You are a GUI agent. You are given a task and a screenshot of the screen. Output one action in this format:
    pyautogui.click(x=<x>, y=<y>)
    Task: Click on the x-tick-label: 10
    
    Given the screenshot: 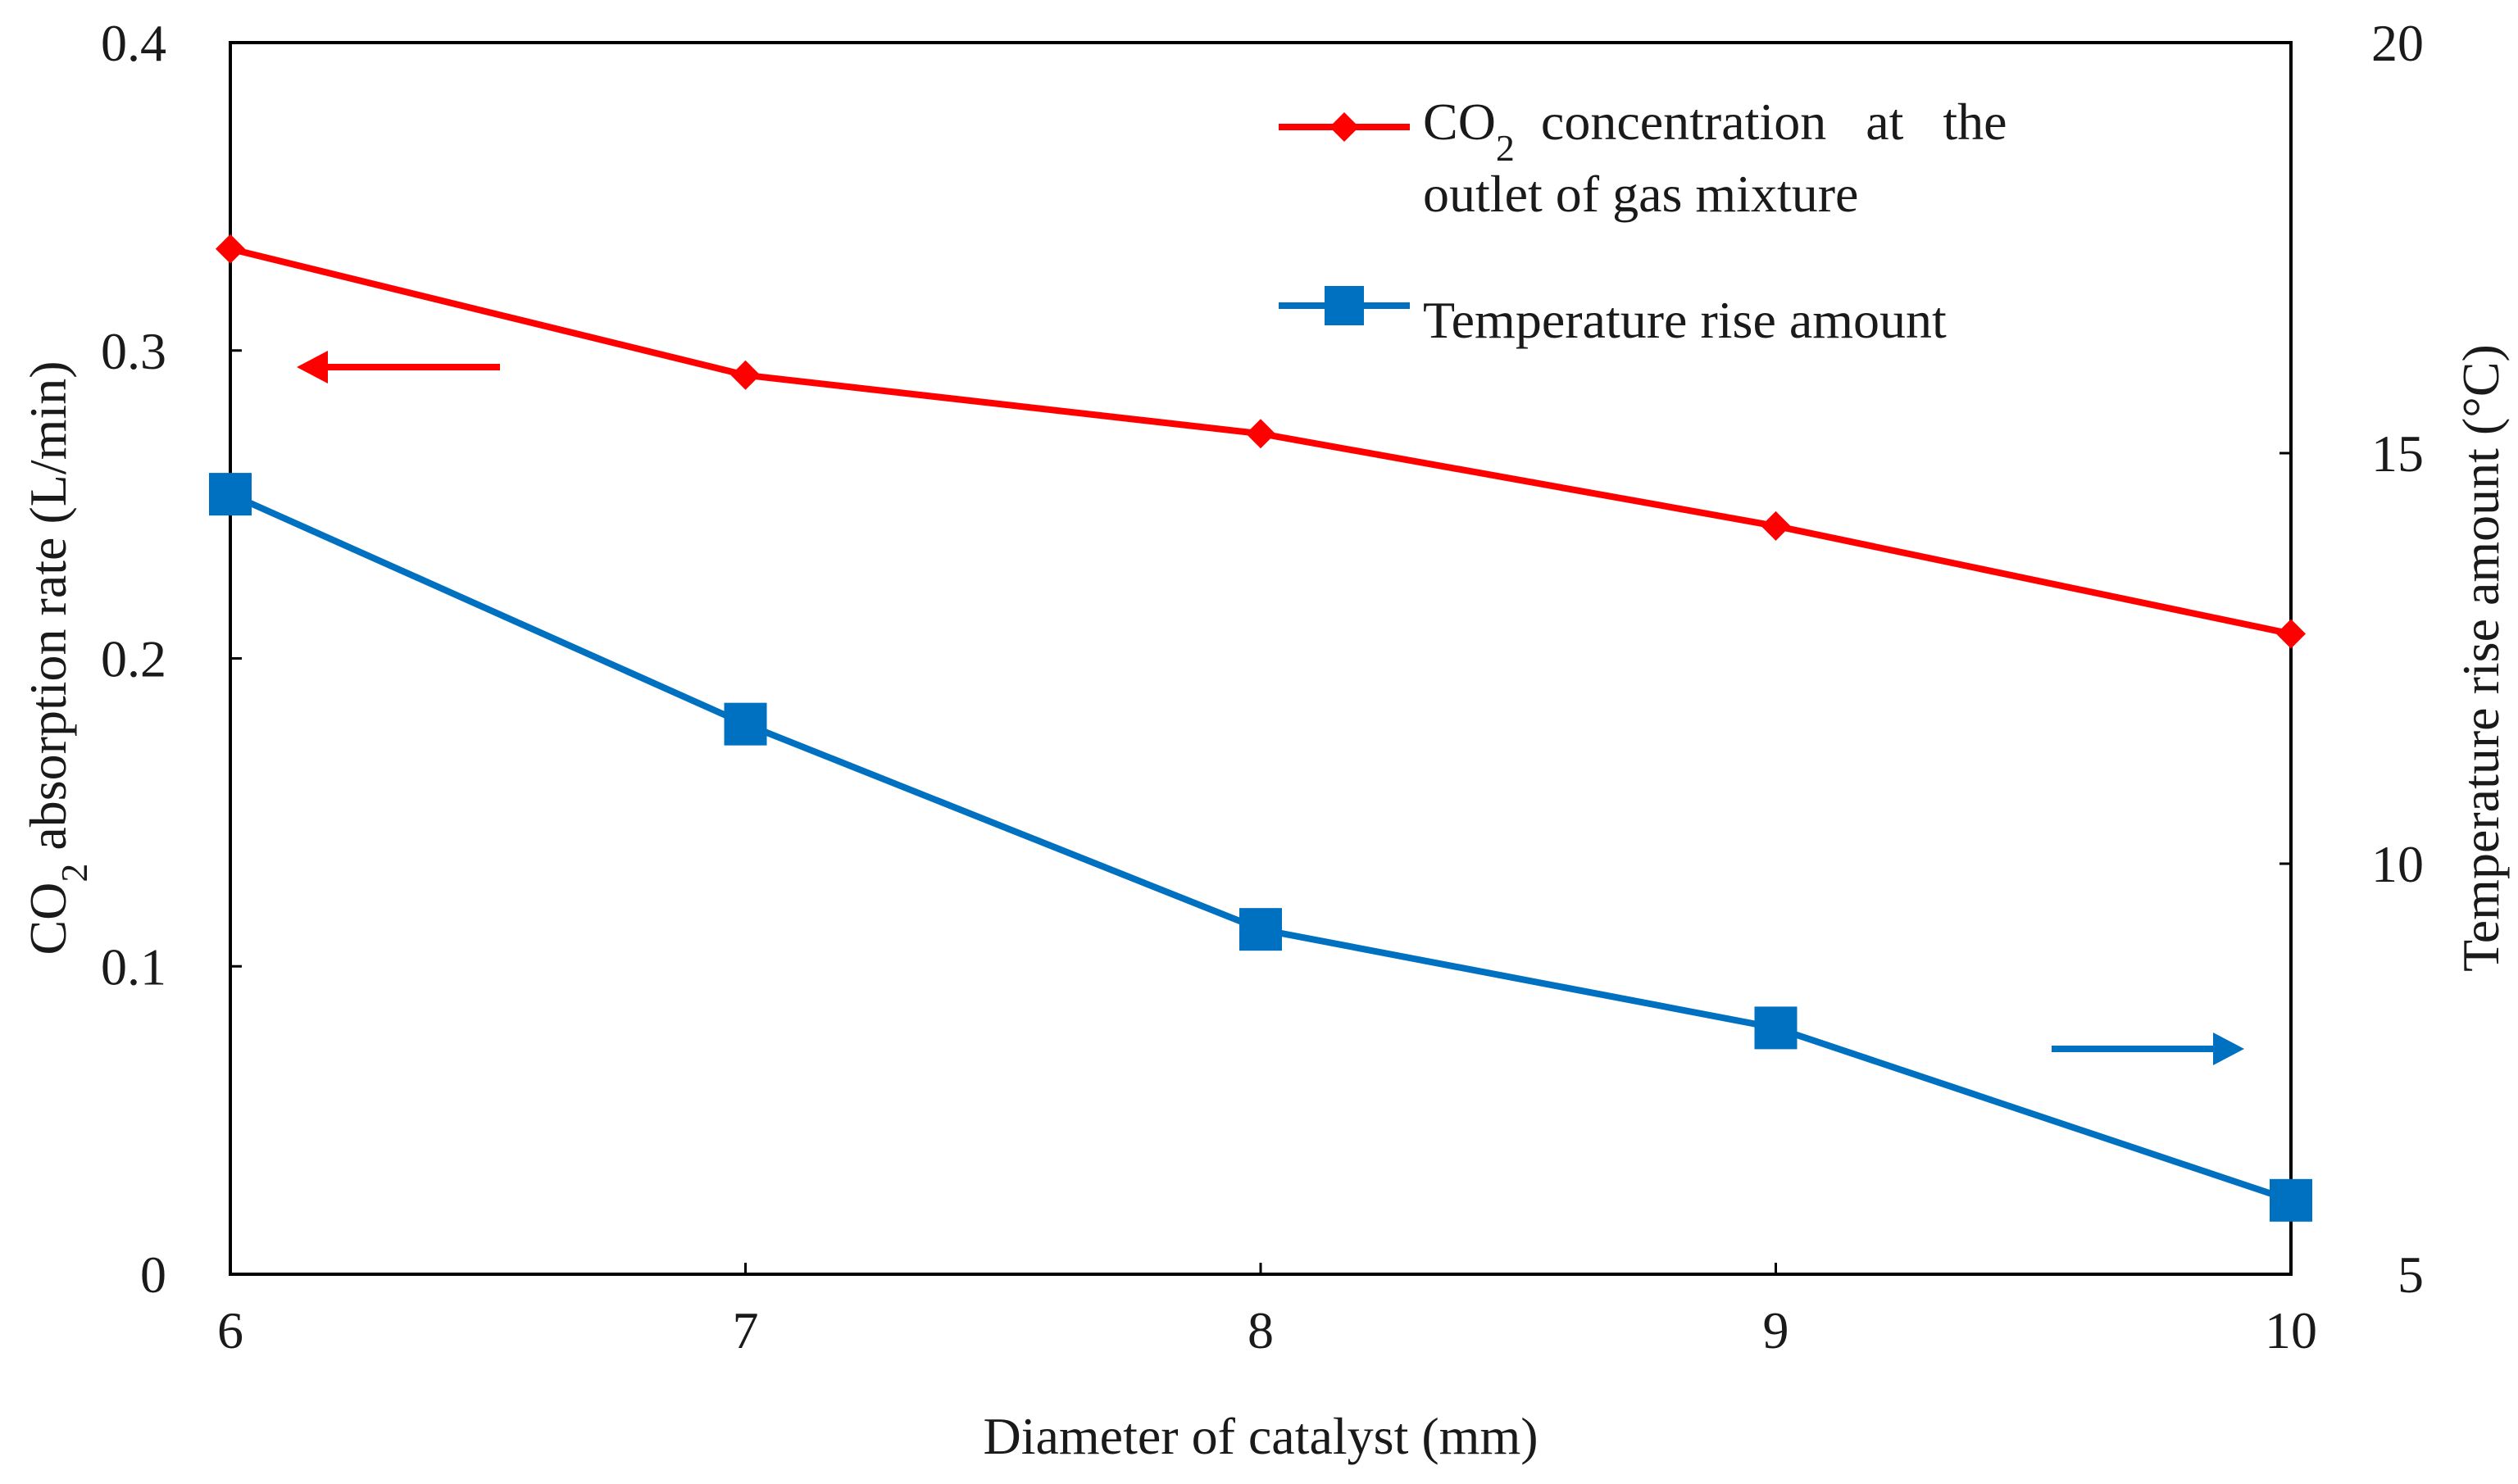 What is the action you would take?
    pyautogui.click(x=2291, y=1330)
    